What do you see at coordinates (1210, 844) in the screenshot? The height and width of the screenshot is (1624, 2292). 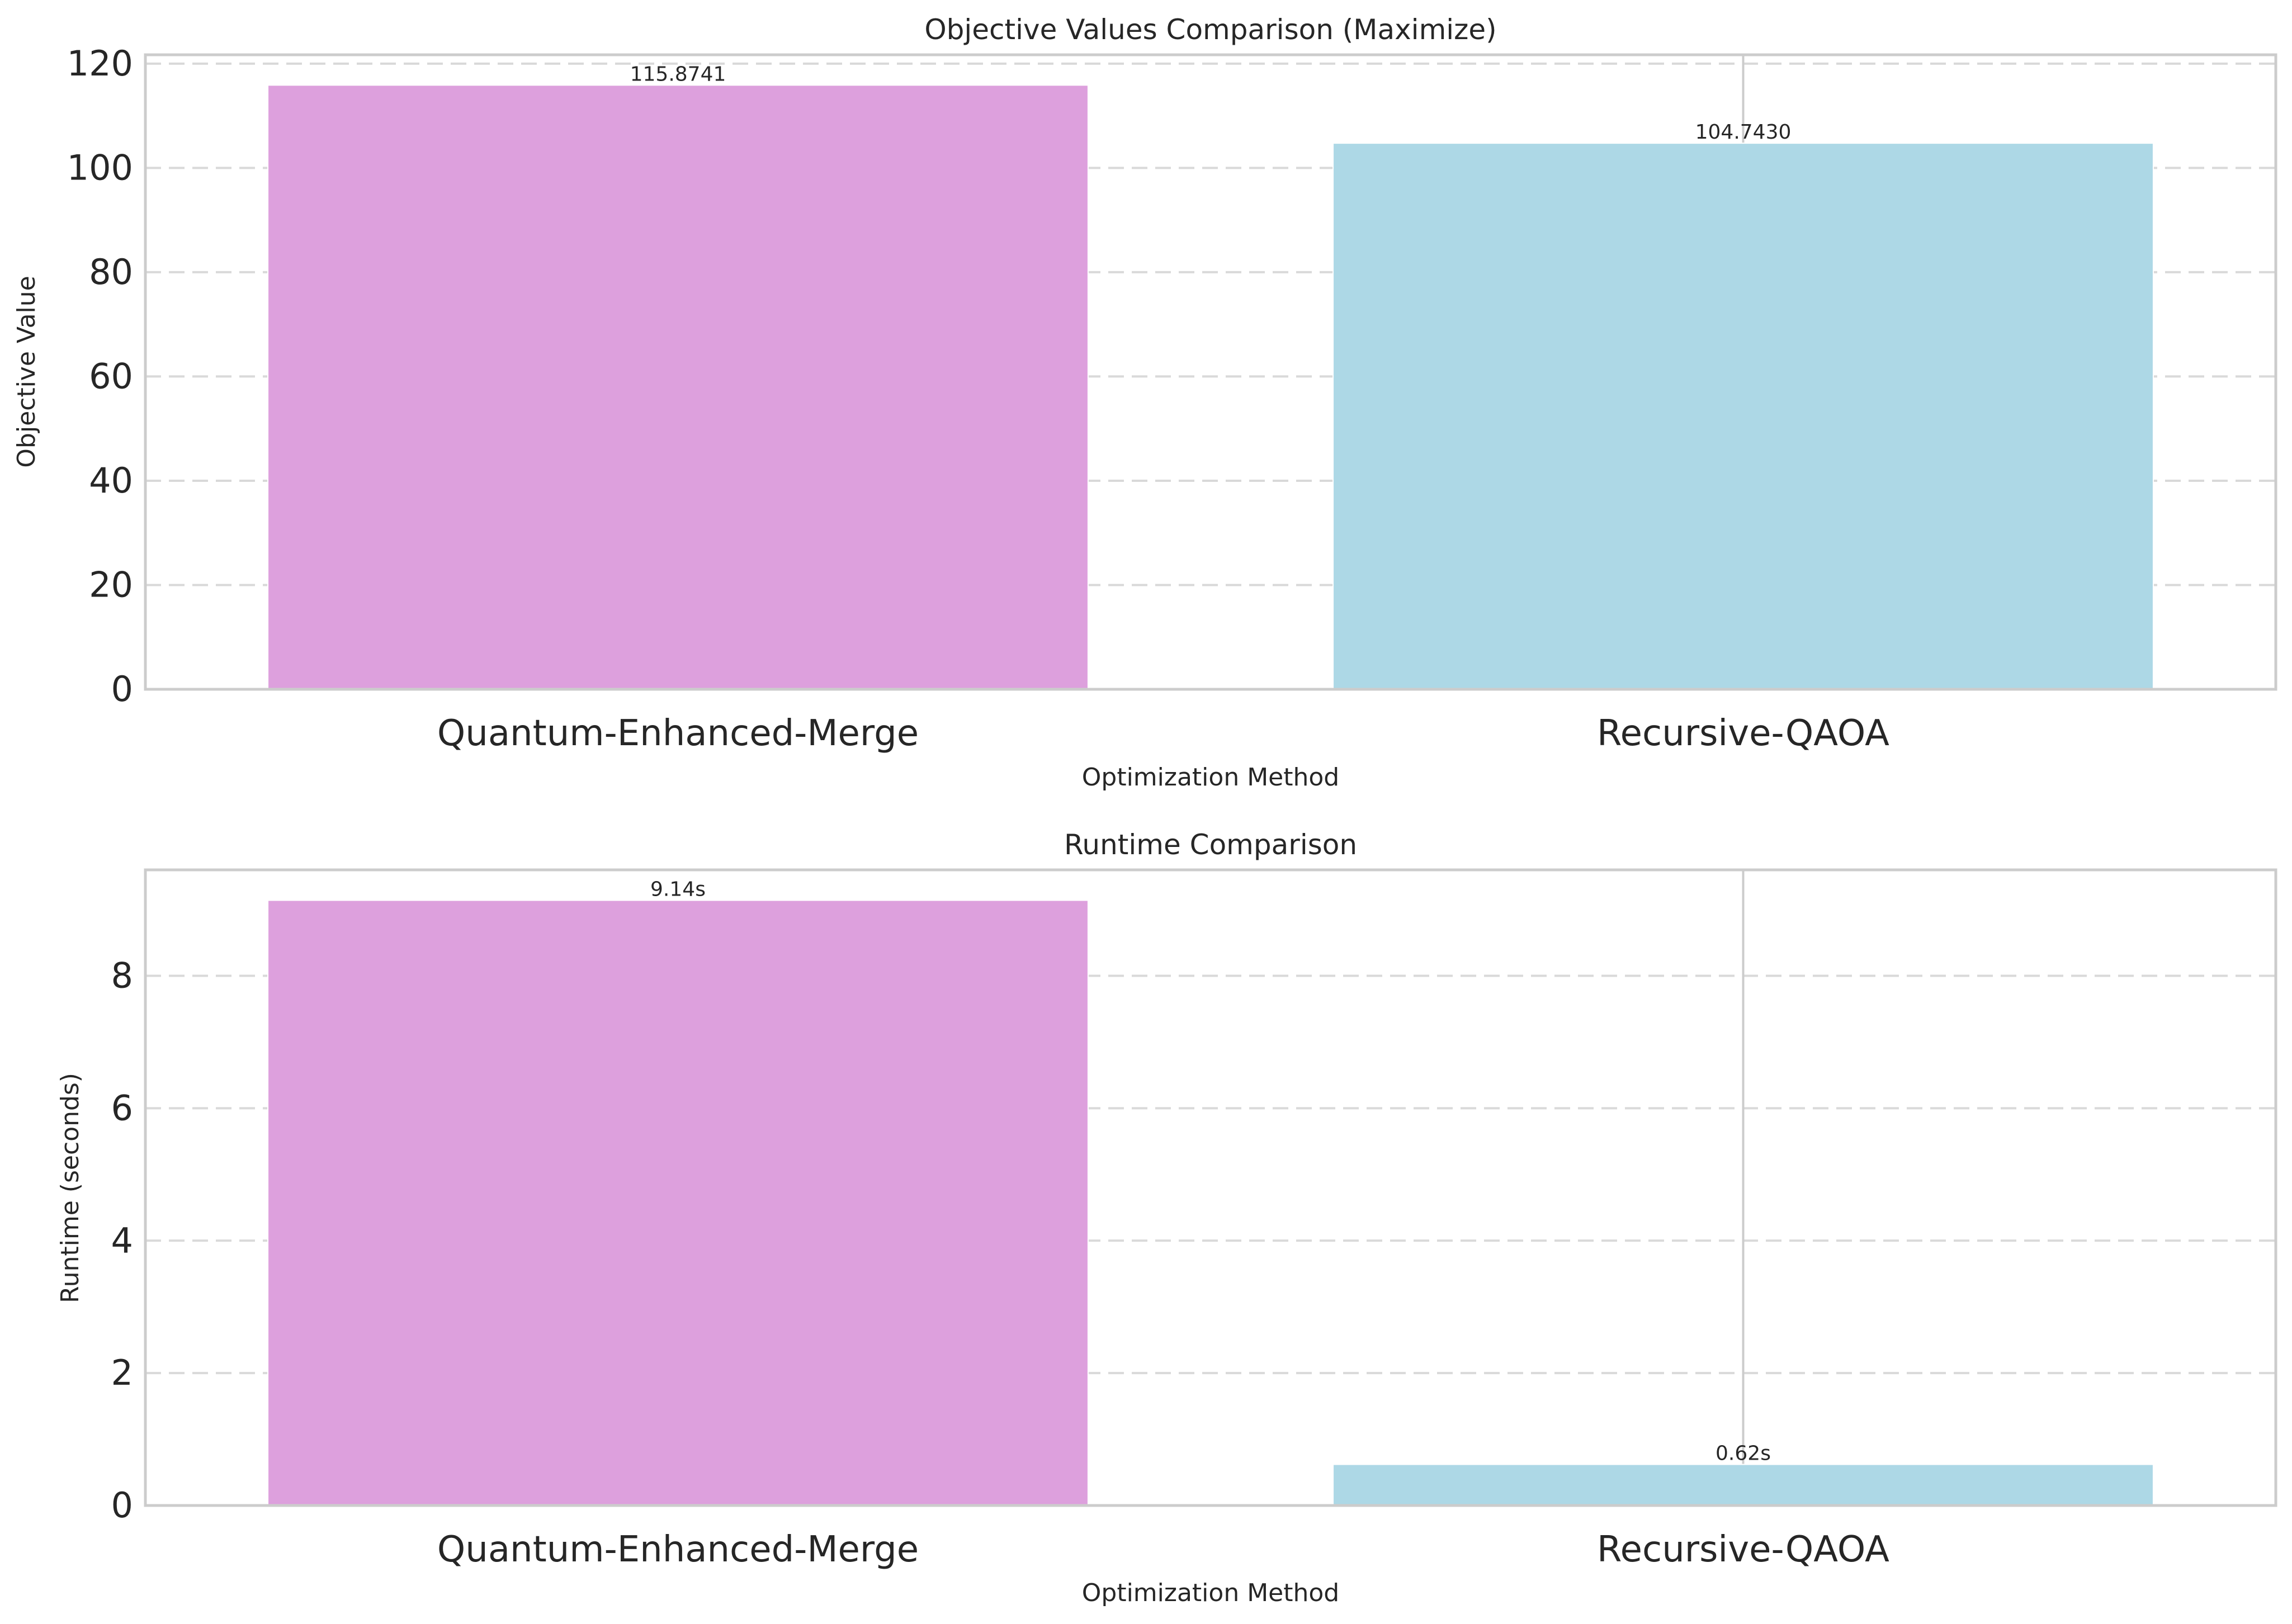 I see `runtime-chart-title: Runtime Comparison` at bounding box center [1210, 844].